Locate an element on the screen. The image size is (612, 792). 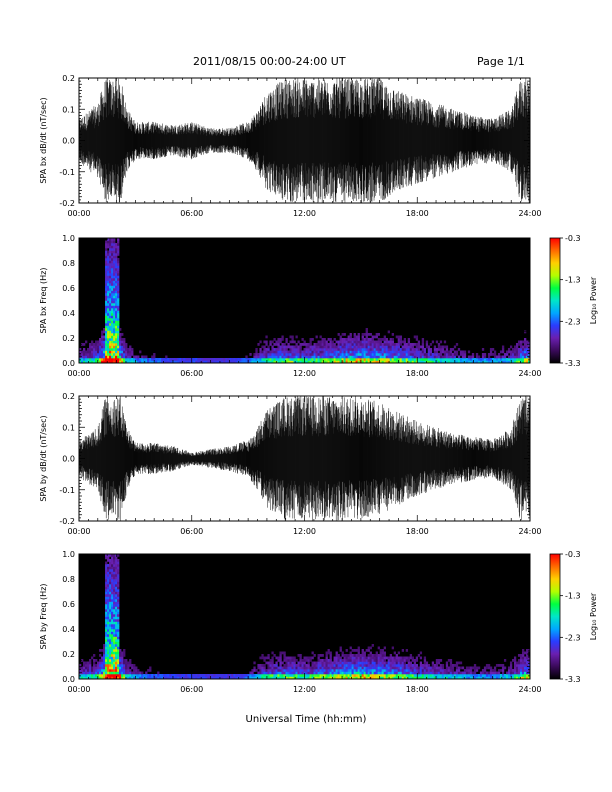
y-axis-label: SPA bx dB/dt (nT/sec) is located at coordinates (43, 140).